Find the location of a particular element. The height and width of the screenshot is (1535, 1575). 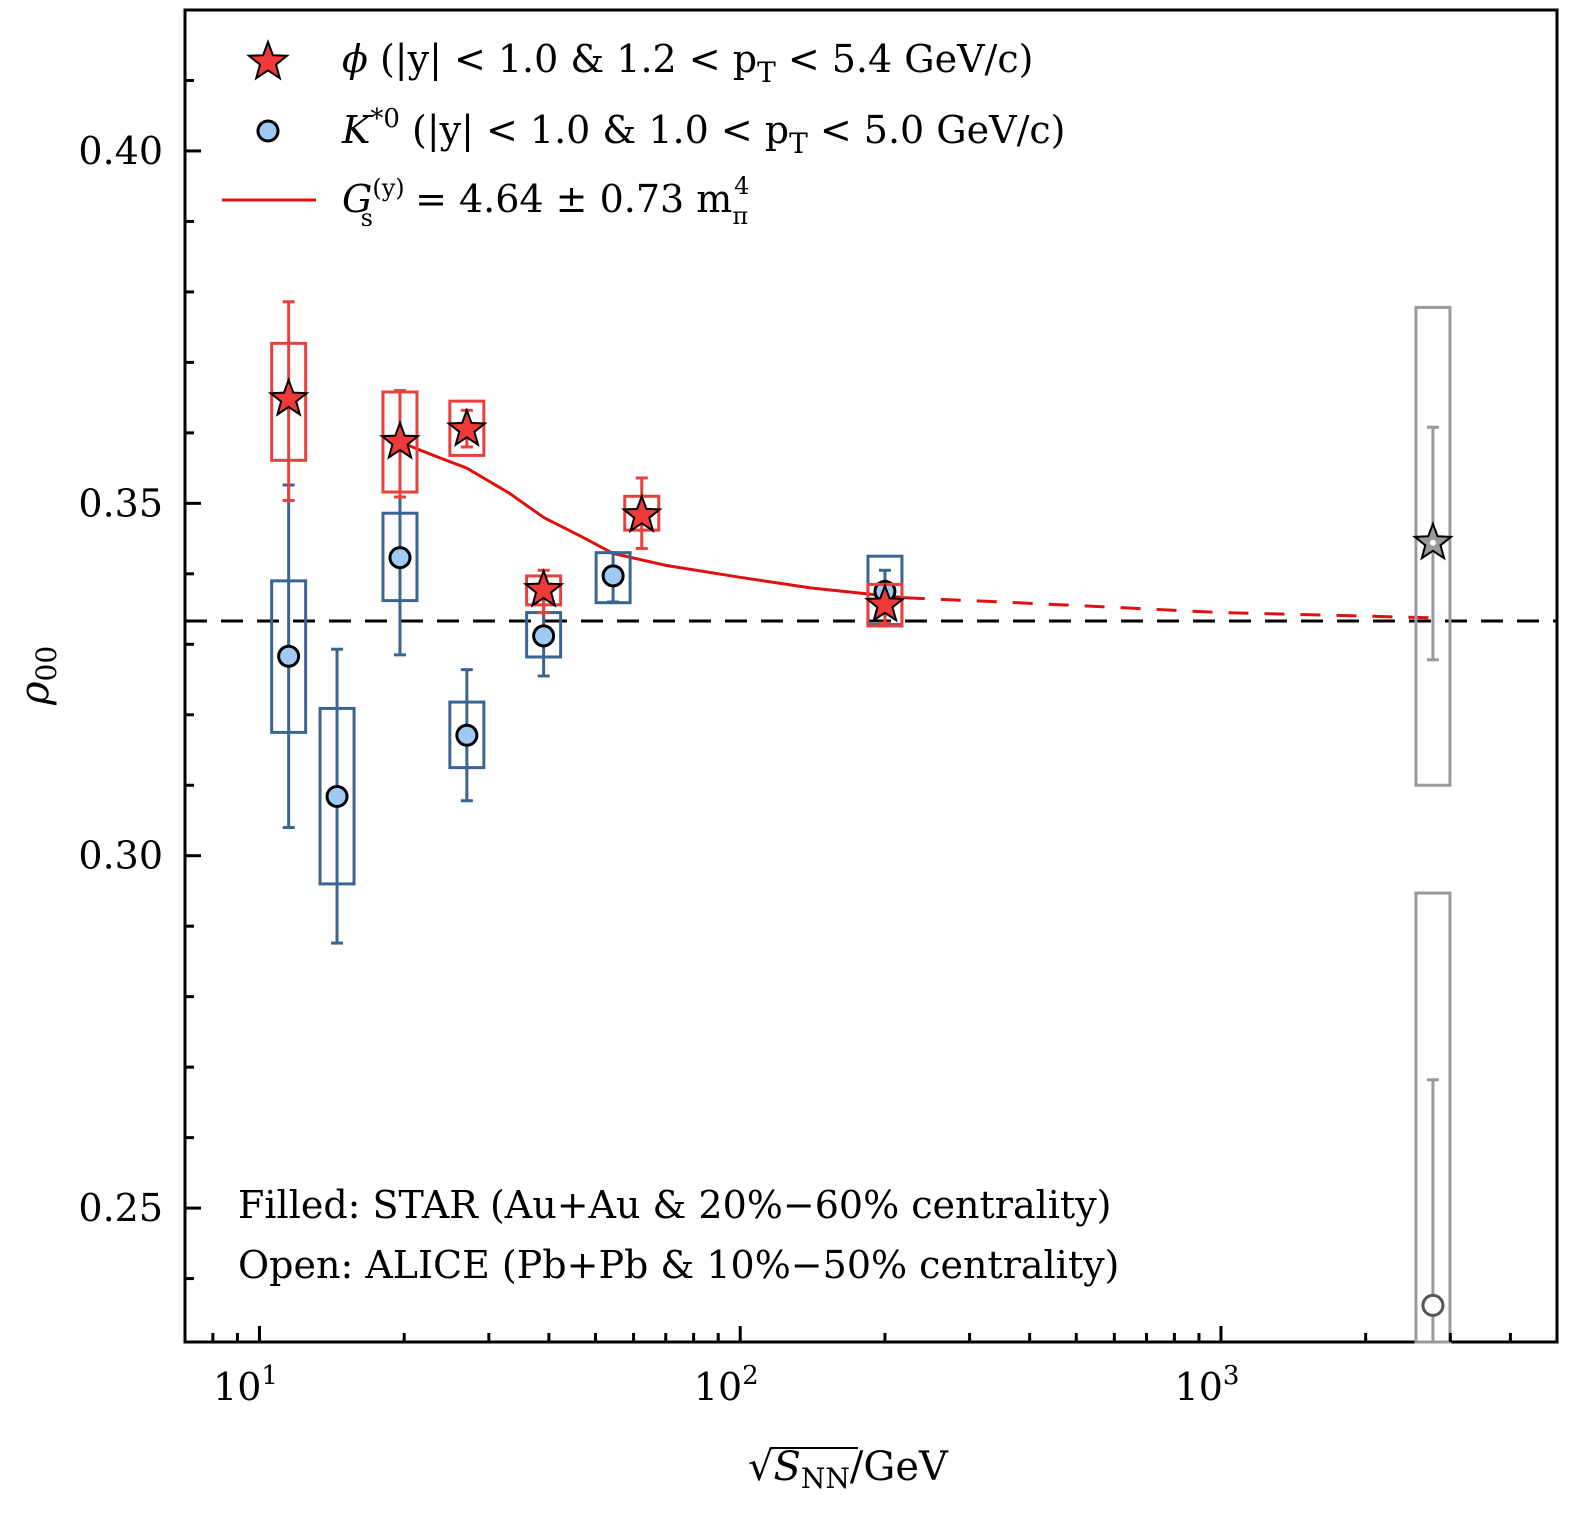

y-tick-label: 0.30 is located at coordinates (120, 856).